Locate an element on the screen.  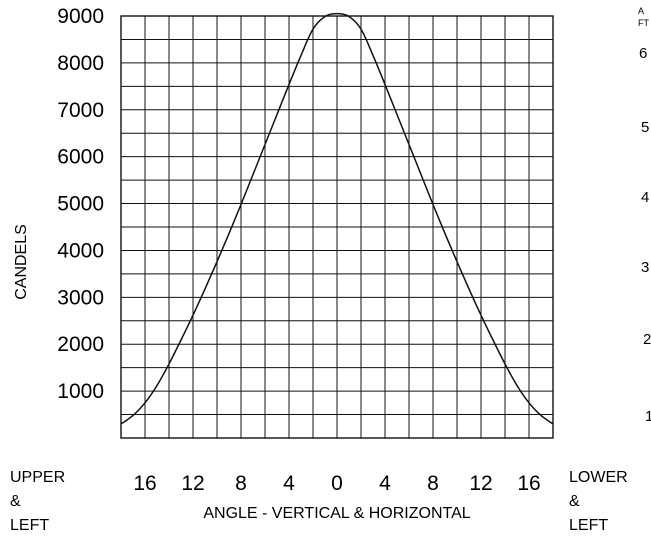
right-axis-tick-label: 3 is located at coordinates (645, 267).